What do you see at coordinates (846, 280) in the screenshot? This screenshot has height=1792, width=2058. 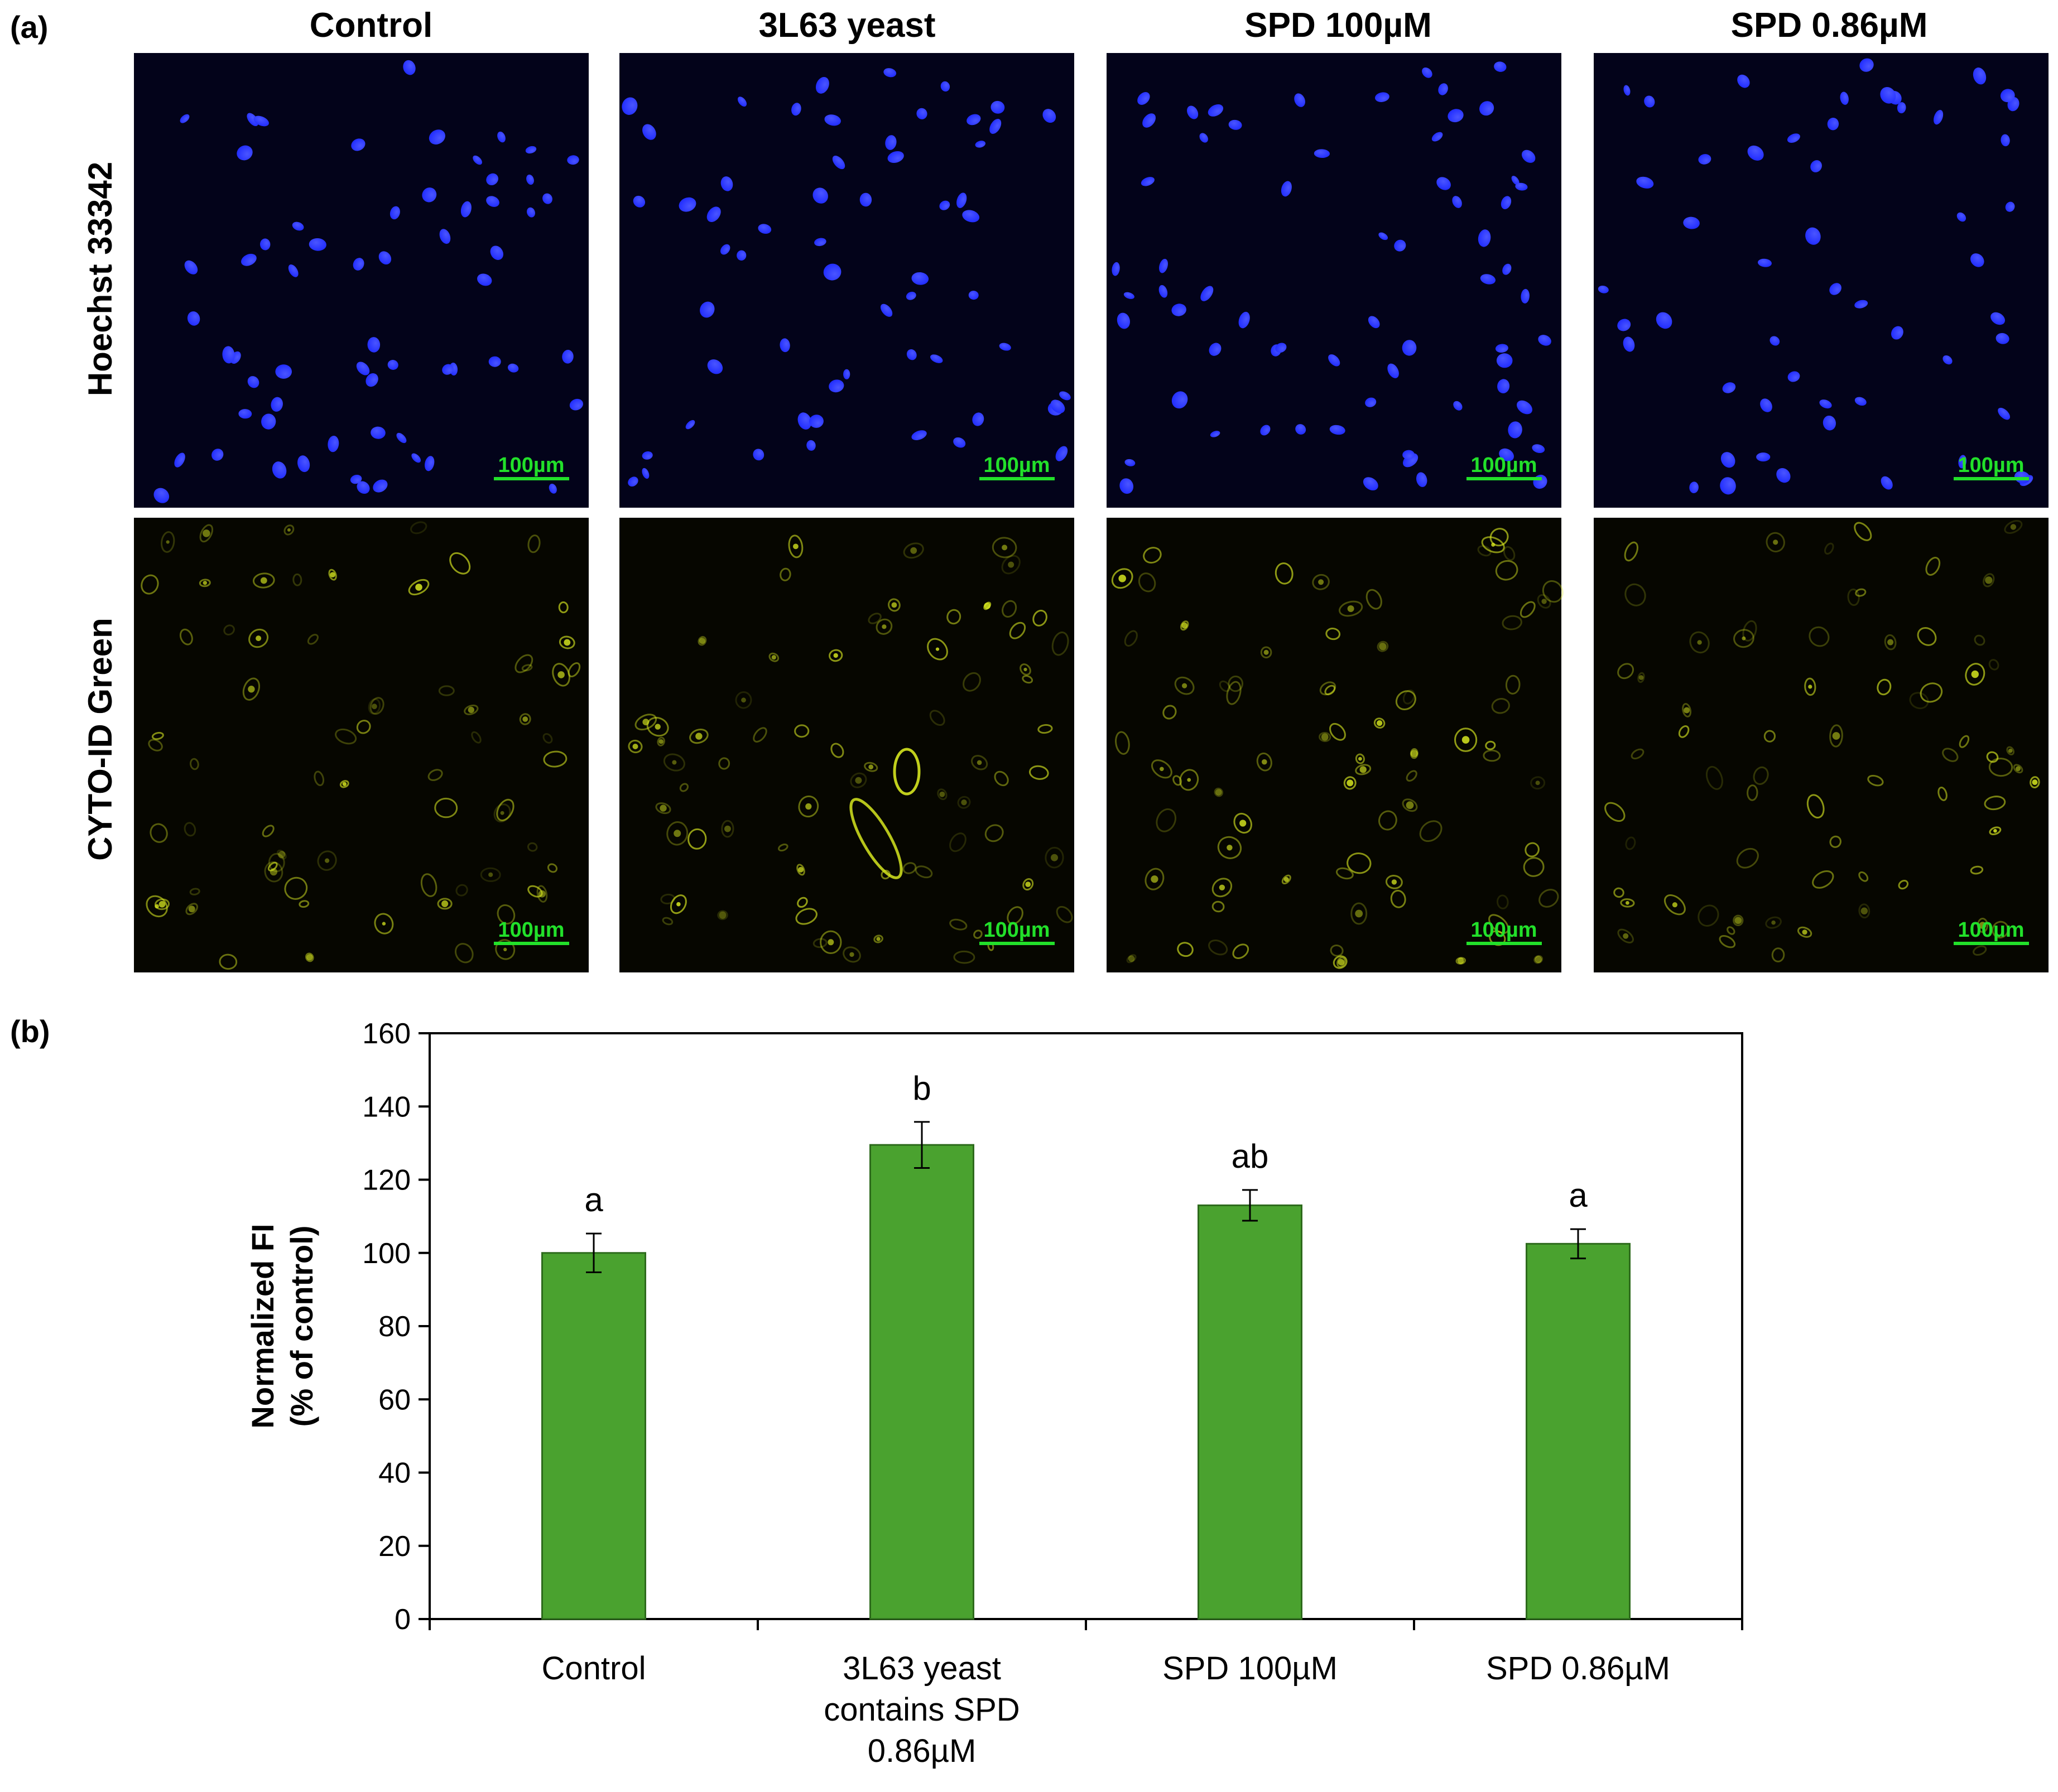 I see `image-background` at bounding box center [846, 280].